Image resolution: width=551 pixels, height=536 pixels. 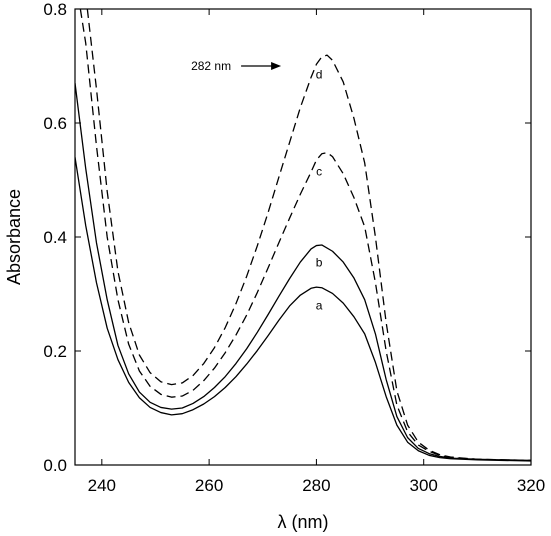 I want to click on x-tick-label: 280, so click(x=316, y=485).